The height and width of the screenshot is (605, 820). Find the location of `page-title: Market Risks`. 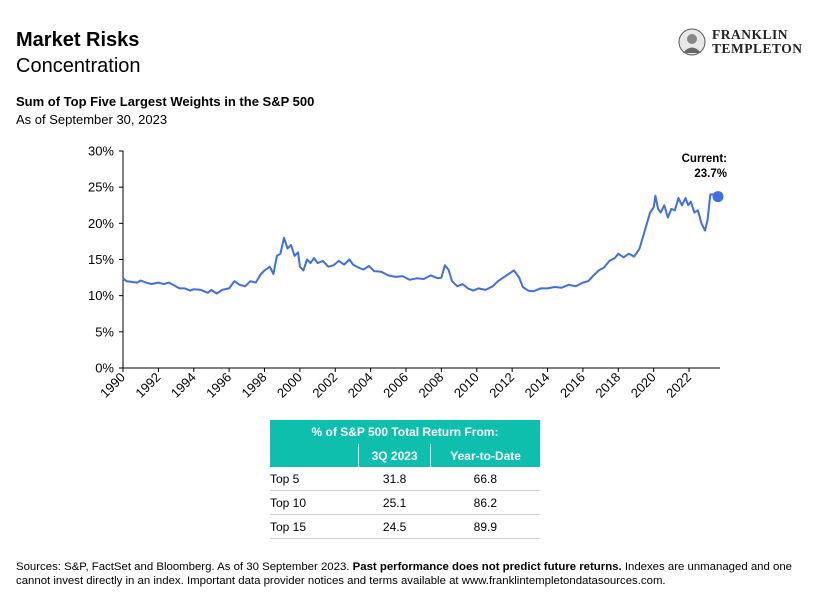

page-title: Market Risks is located at coordinates (78, 40).